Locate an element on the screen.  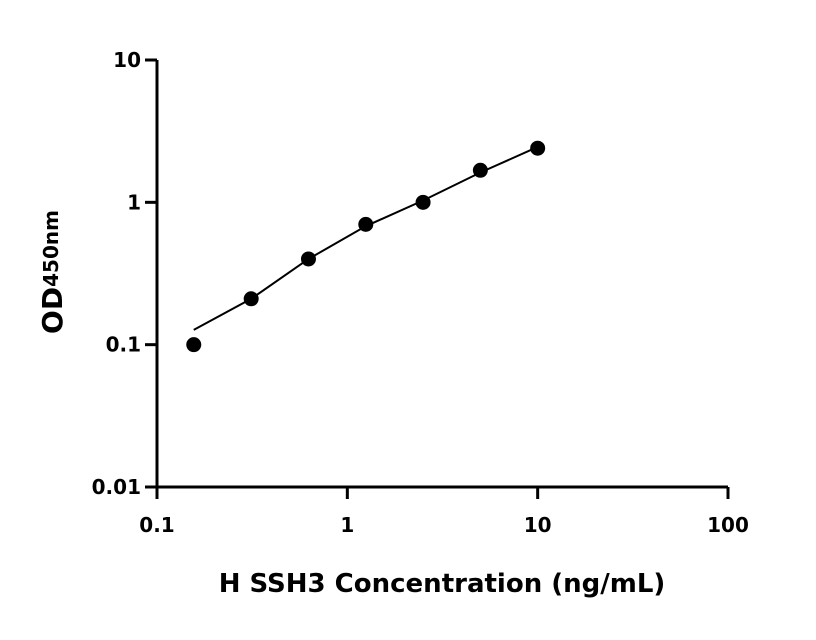
y-axis-label: OD450nm is located at coordinates (52, 272).